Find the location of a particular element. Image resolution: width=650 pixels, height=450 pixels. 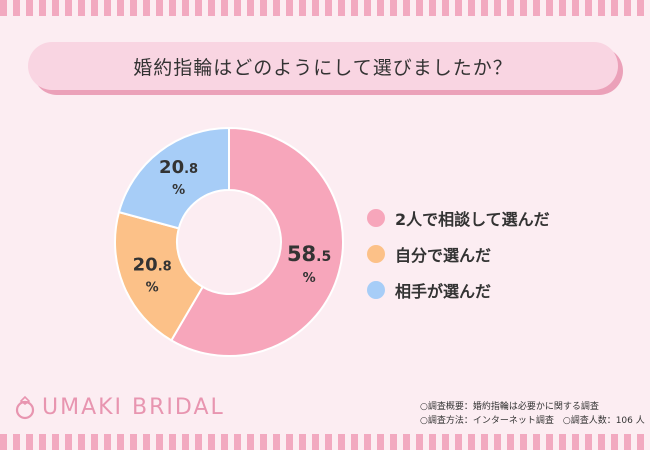

umaki-bridal-logo: UMAKI BRIDAL is located at coordinates (119, 407).